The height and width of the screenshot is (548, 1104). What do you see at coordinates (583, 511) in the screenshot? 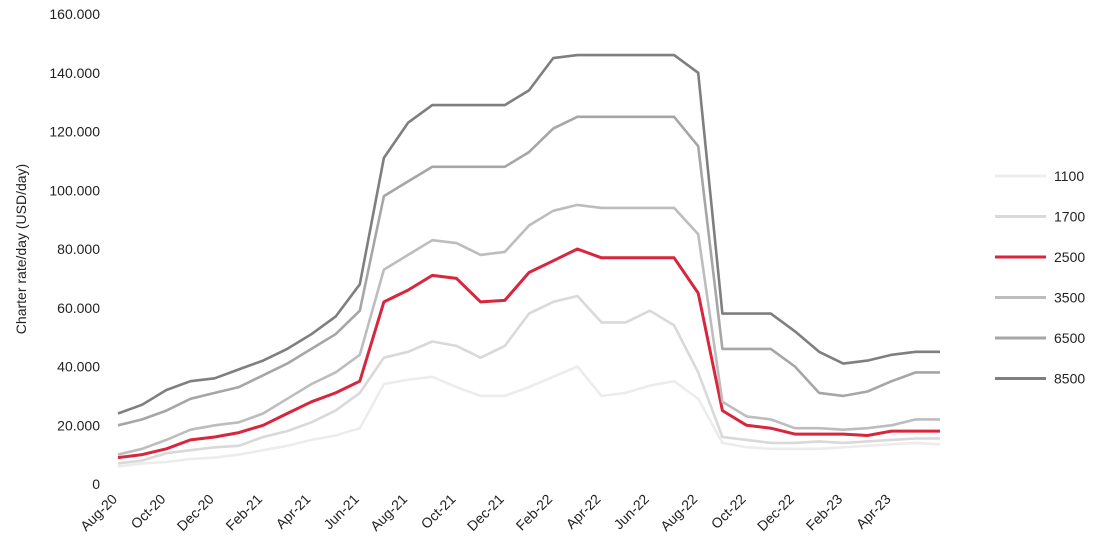
I see `x-tick-label: Apr-22` at bounding box center [583, 511].